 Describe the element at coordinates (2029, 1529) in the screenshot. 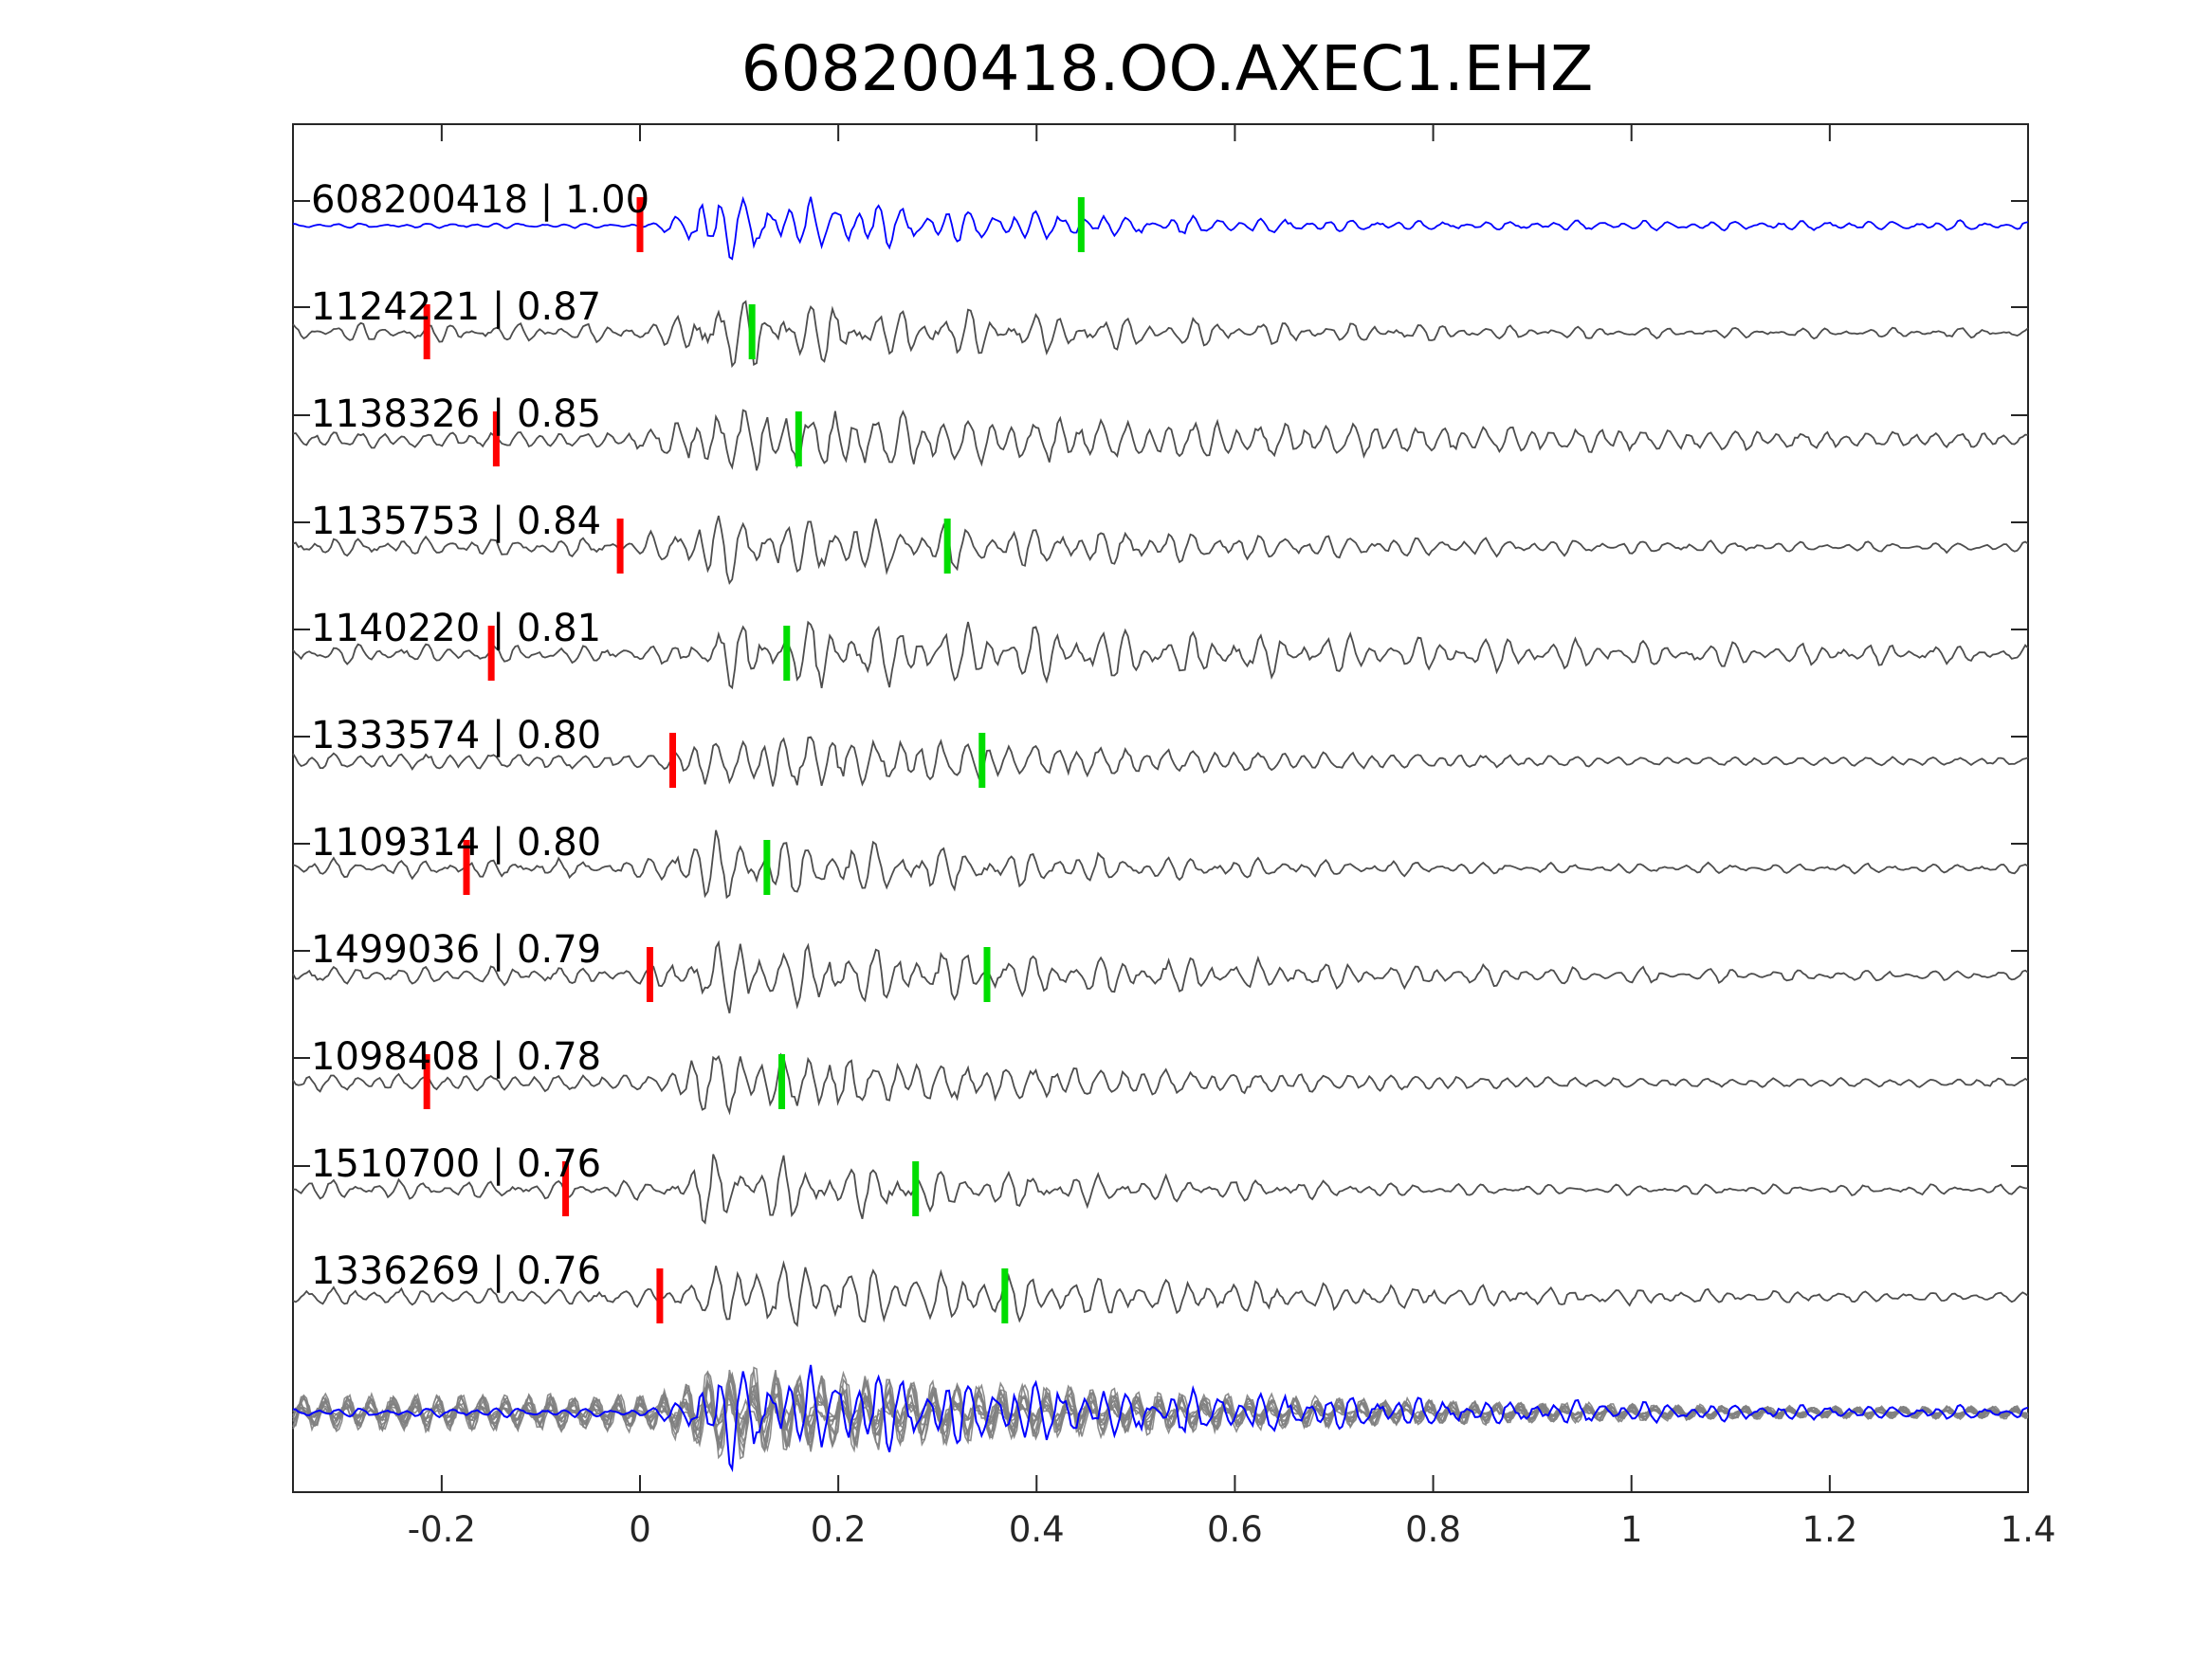

I see `x-tick-label: 1.4` at that location.